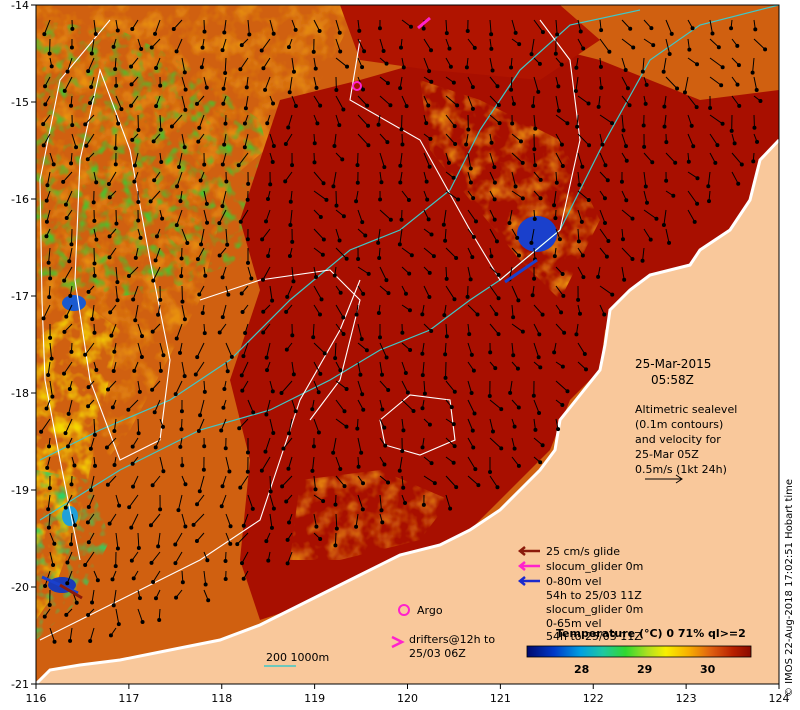  What do you see at coordinates (673, 364) in the screenshot?
I see `date-line-1: 25-Mar-2015` at bounding box center [673, 364].